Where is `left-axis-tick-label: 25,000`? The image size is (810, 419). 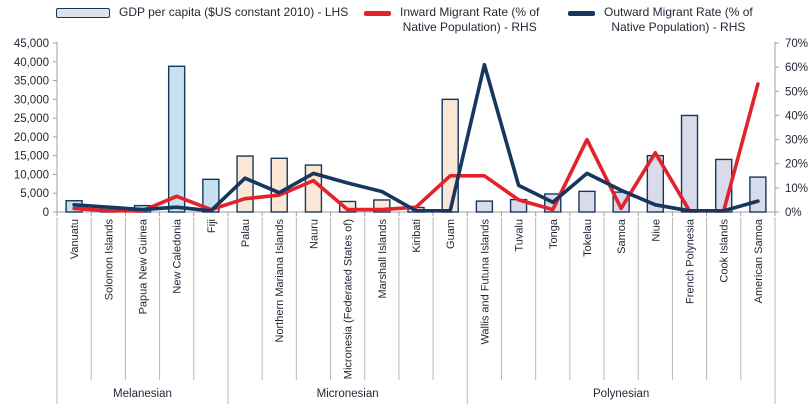 left-axis-tick-label: 25,000 is located at coordinates (31, 119).